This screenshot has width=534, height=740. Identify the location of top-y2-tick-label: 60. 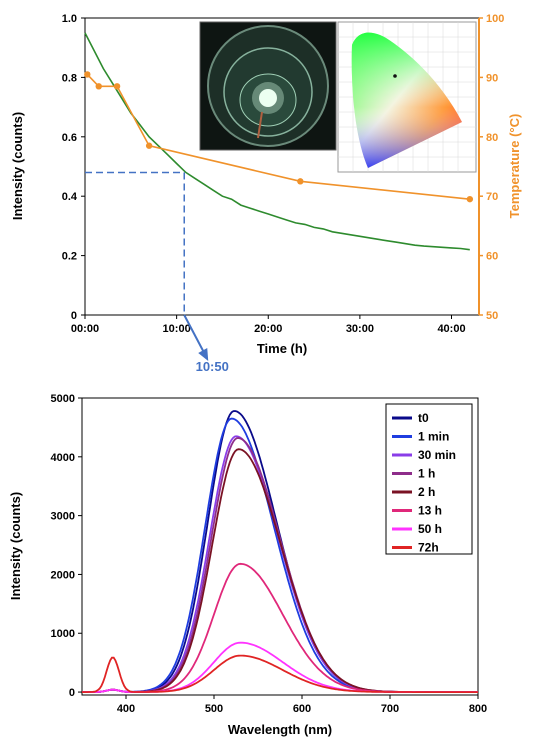
(492, 257).